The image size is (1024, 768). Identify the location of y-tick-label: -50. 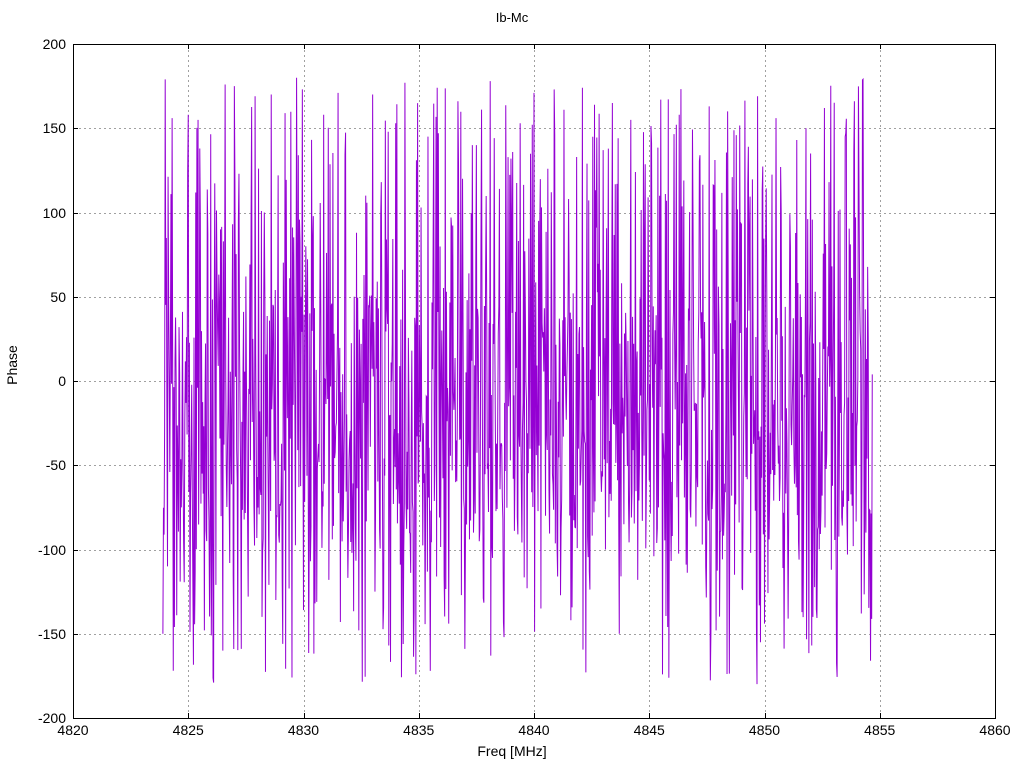
(55, 465).